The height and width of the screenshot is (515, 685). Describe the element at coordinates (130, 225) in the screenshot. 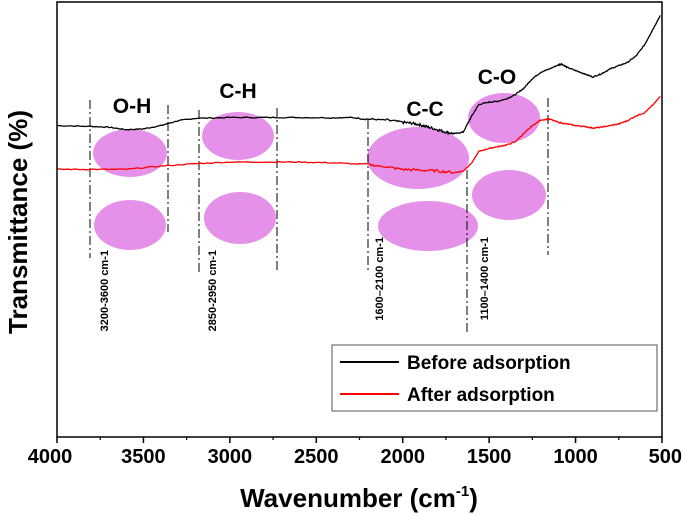

I see `oh-after-ellipse` at that location.